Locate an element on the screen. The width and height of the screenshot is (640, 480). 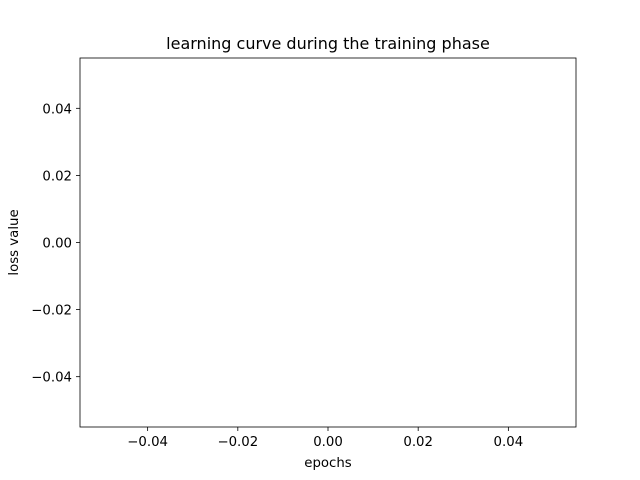
y-axis-ticks: −0.04 −0.02 0.00 0.02 0.04 is located at coordinates (55, 244).